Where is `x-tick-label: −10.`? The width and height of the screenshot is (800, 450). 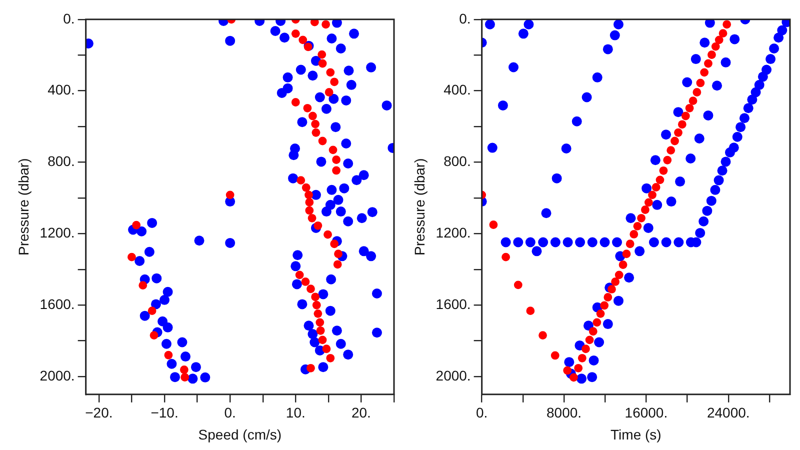 x-tick-label: −10. is located at coordinates (164, 412).